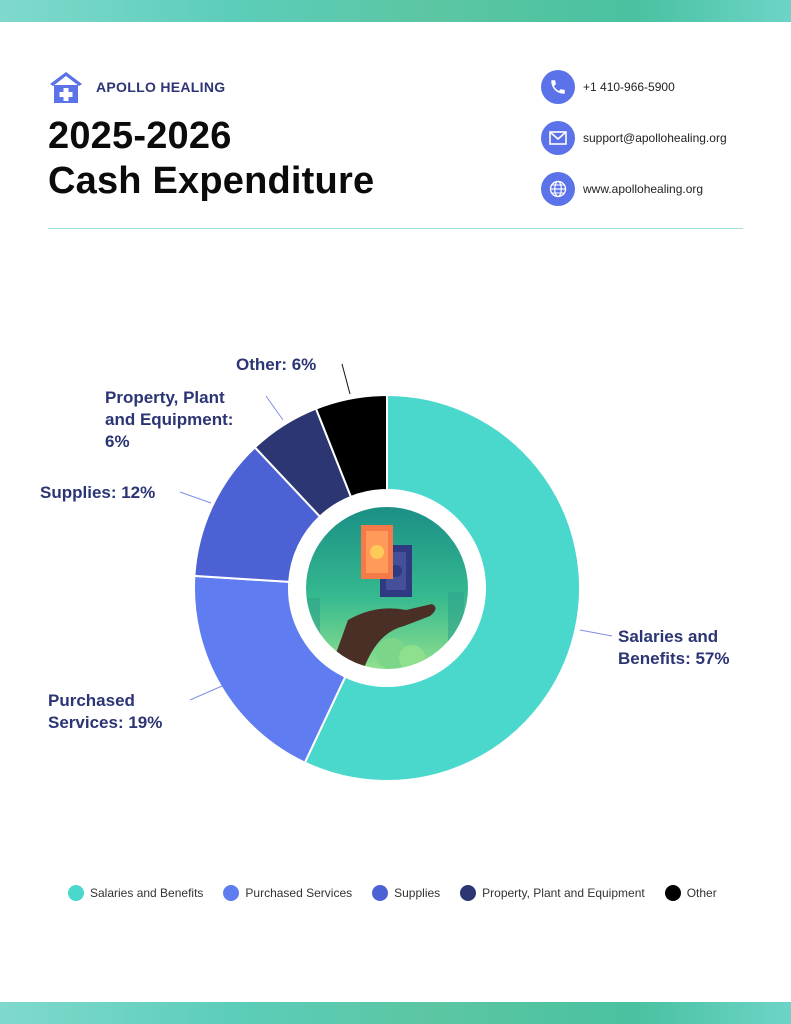  I want to click on legend-label: Salaries and Benefits, so click(147, 893).